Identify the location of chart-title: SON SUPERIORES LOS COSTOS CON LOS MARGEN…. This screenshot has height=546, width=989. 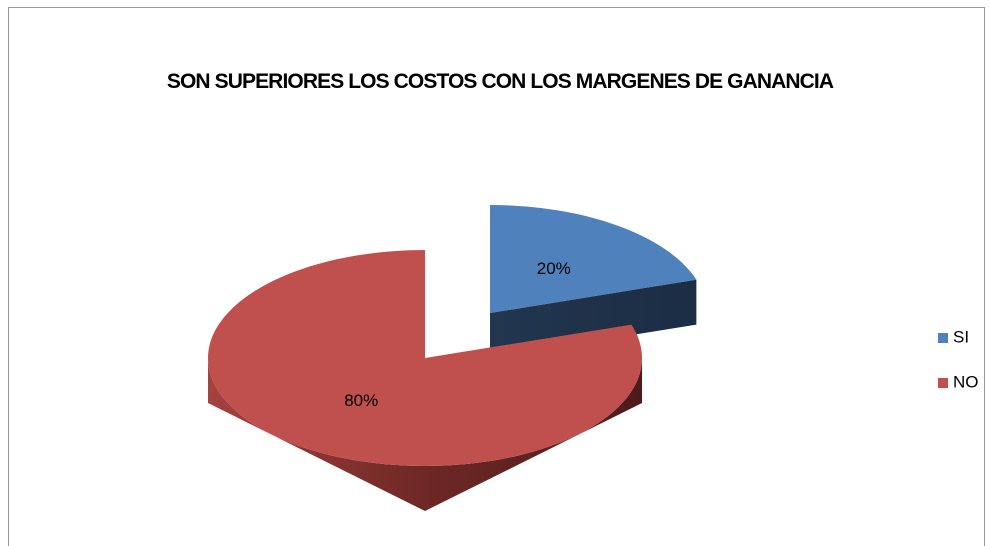
(500, 81).